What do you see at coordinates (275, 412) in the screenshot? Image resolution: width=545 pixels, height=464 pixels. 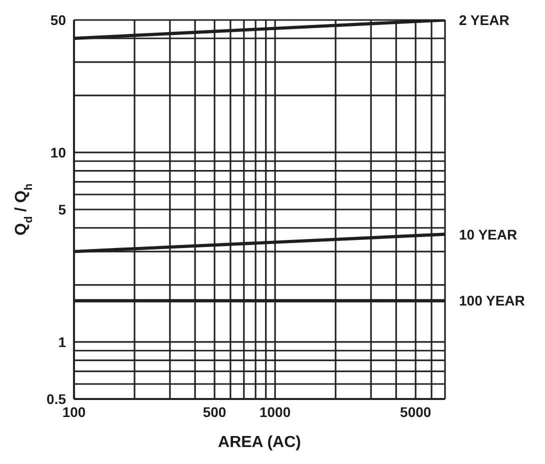 I see `x-tick-label: 1000` at bounding box center [275, 412].